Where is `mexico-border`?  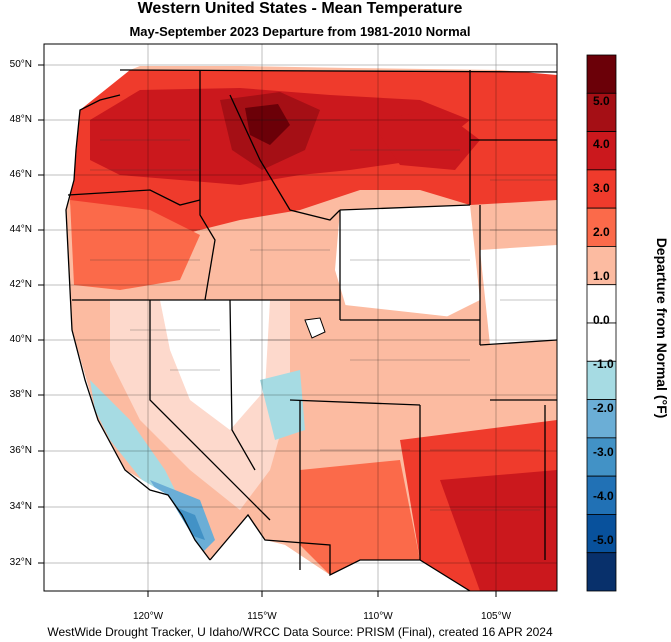 mexico-border is located at coordinates (340, 552).